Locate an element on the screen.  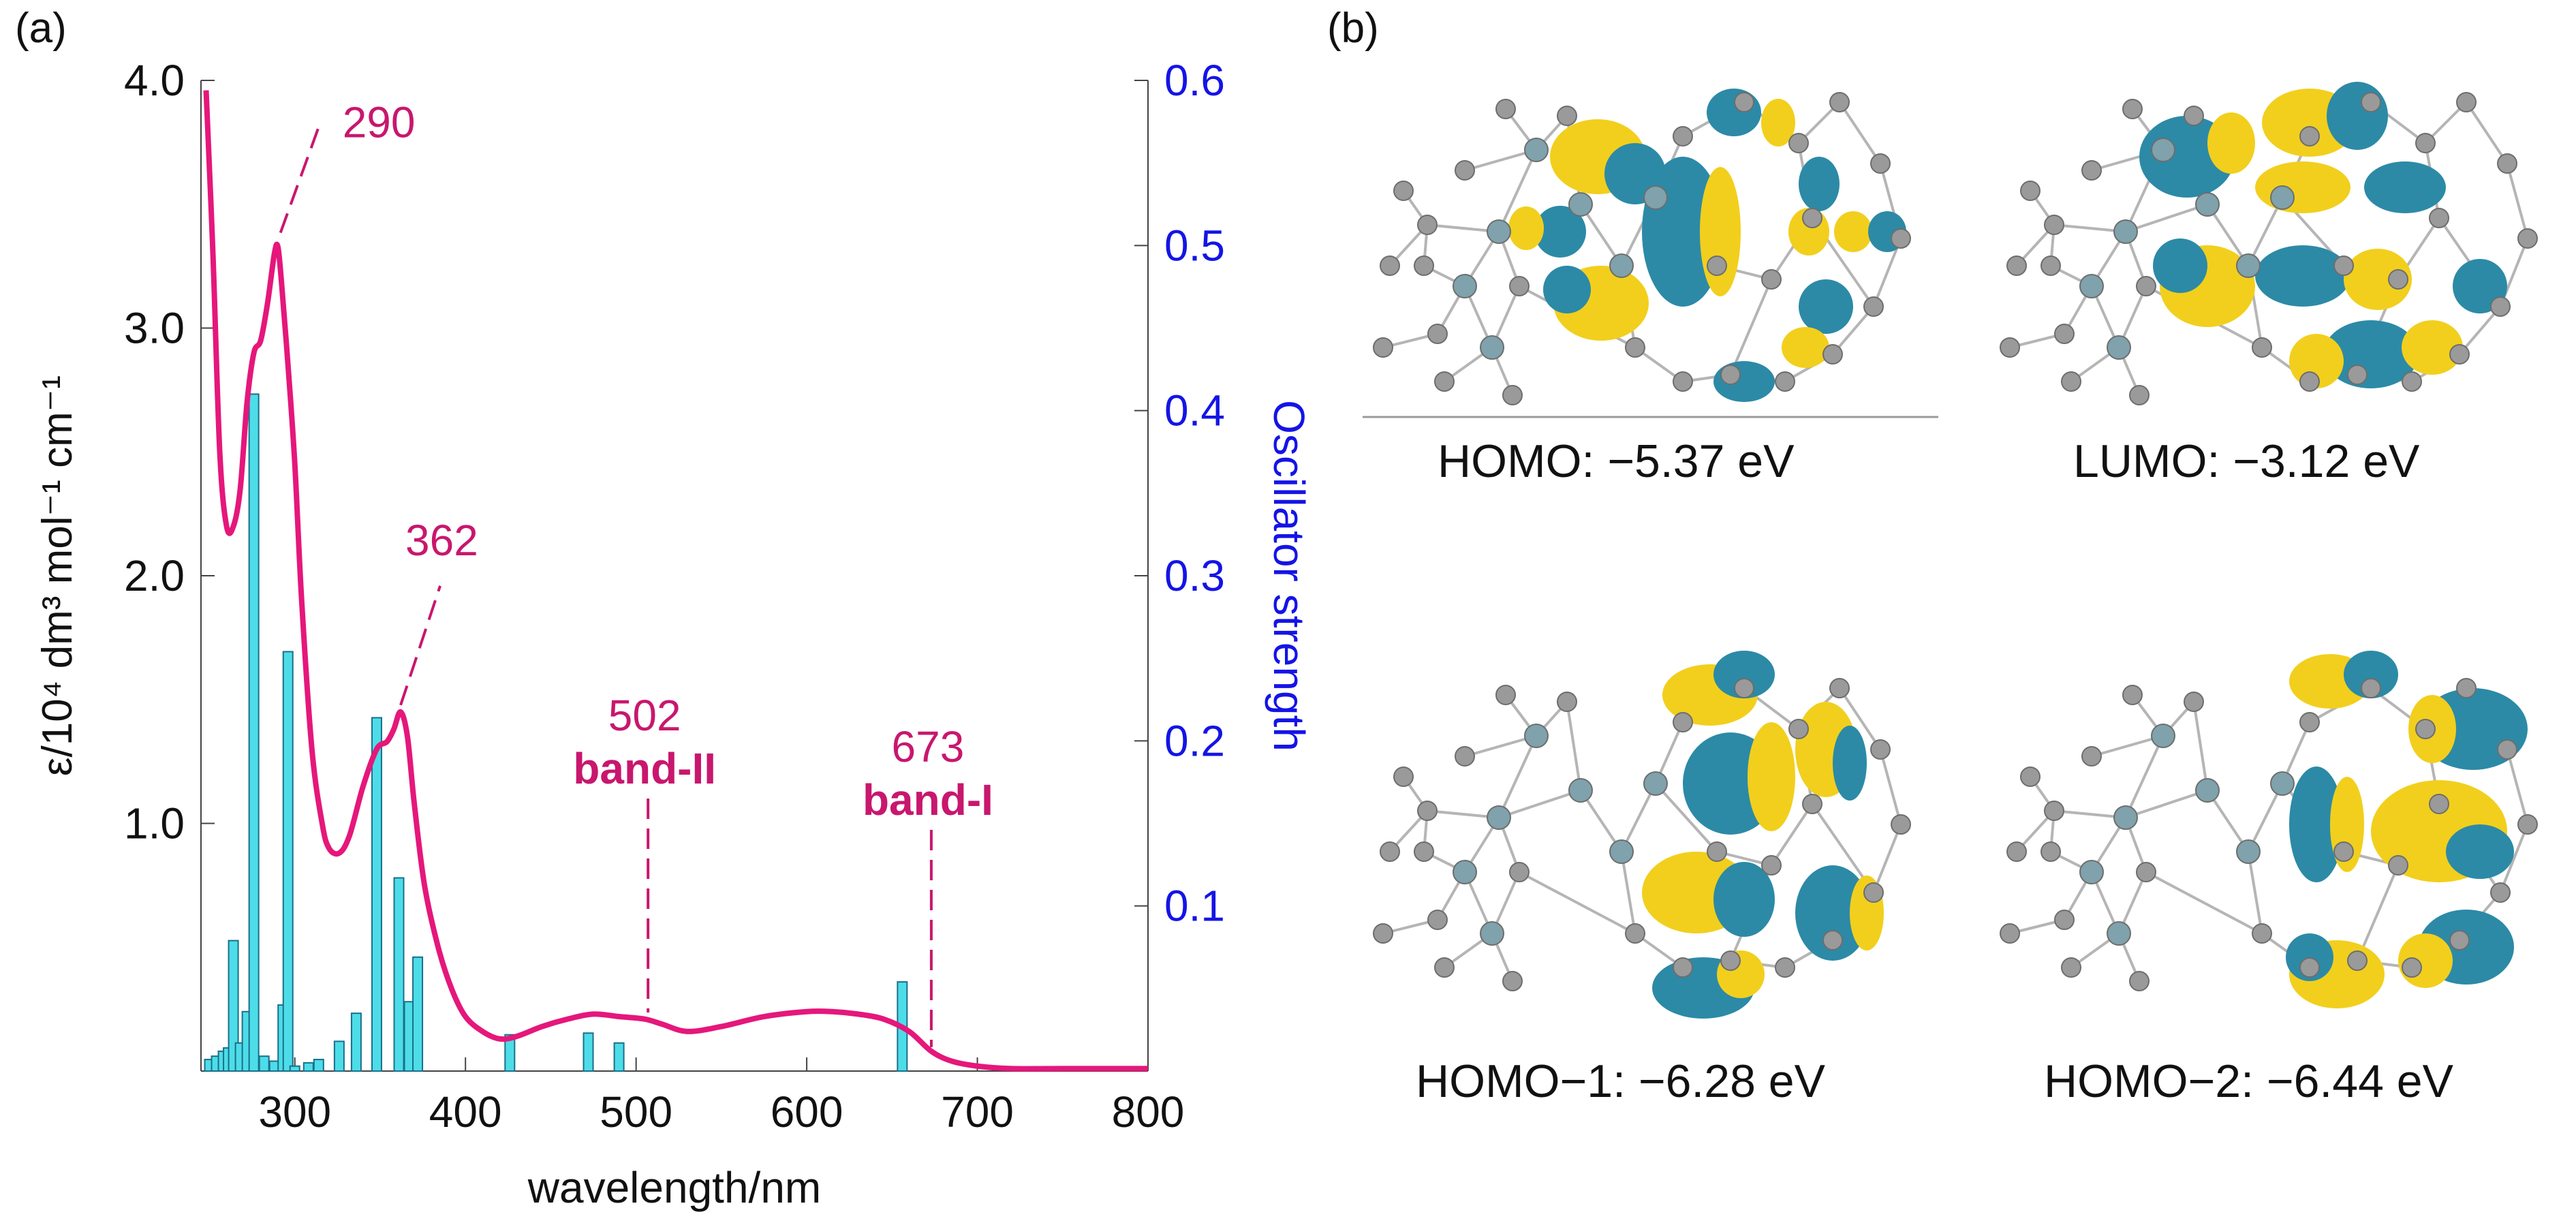
orbital-label-homo: HOMO: −5.37 eV is located at coordinates (1616, 461).